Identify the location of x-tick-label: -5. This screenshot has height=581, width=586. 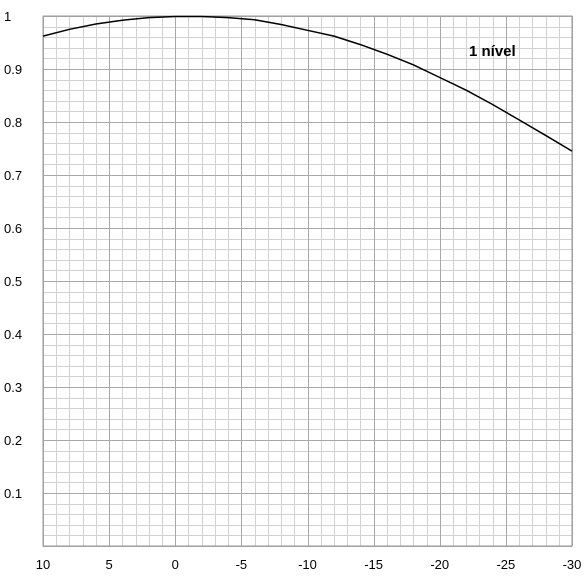
(242, 564).